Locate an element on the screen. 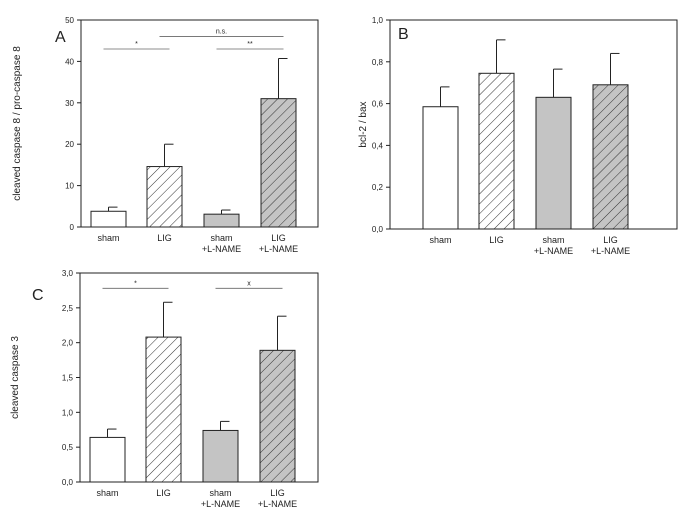 The image size is (700, 522). y-axis-label: cleaved caspase 3 is located at coordinates (15, 377).